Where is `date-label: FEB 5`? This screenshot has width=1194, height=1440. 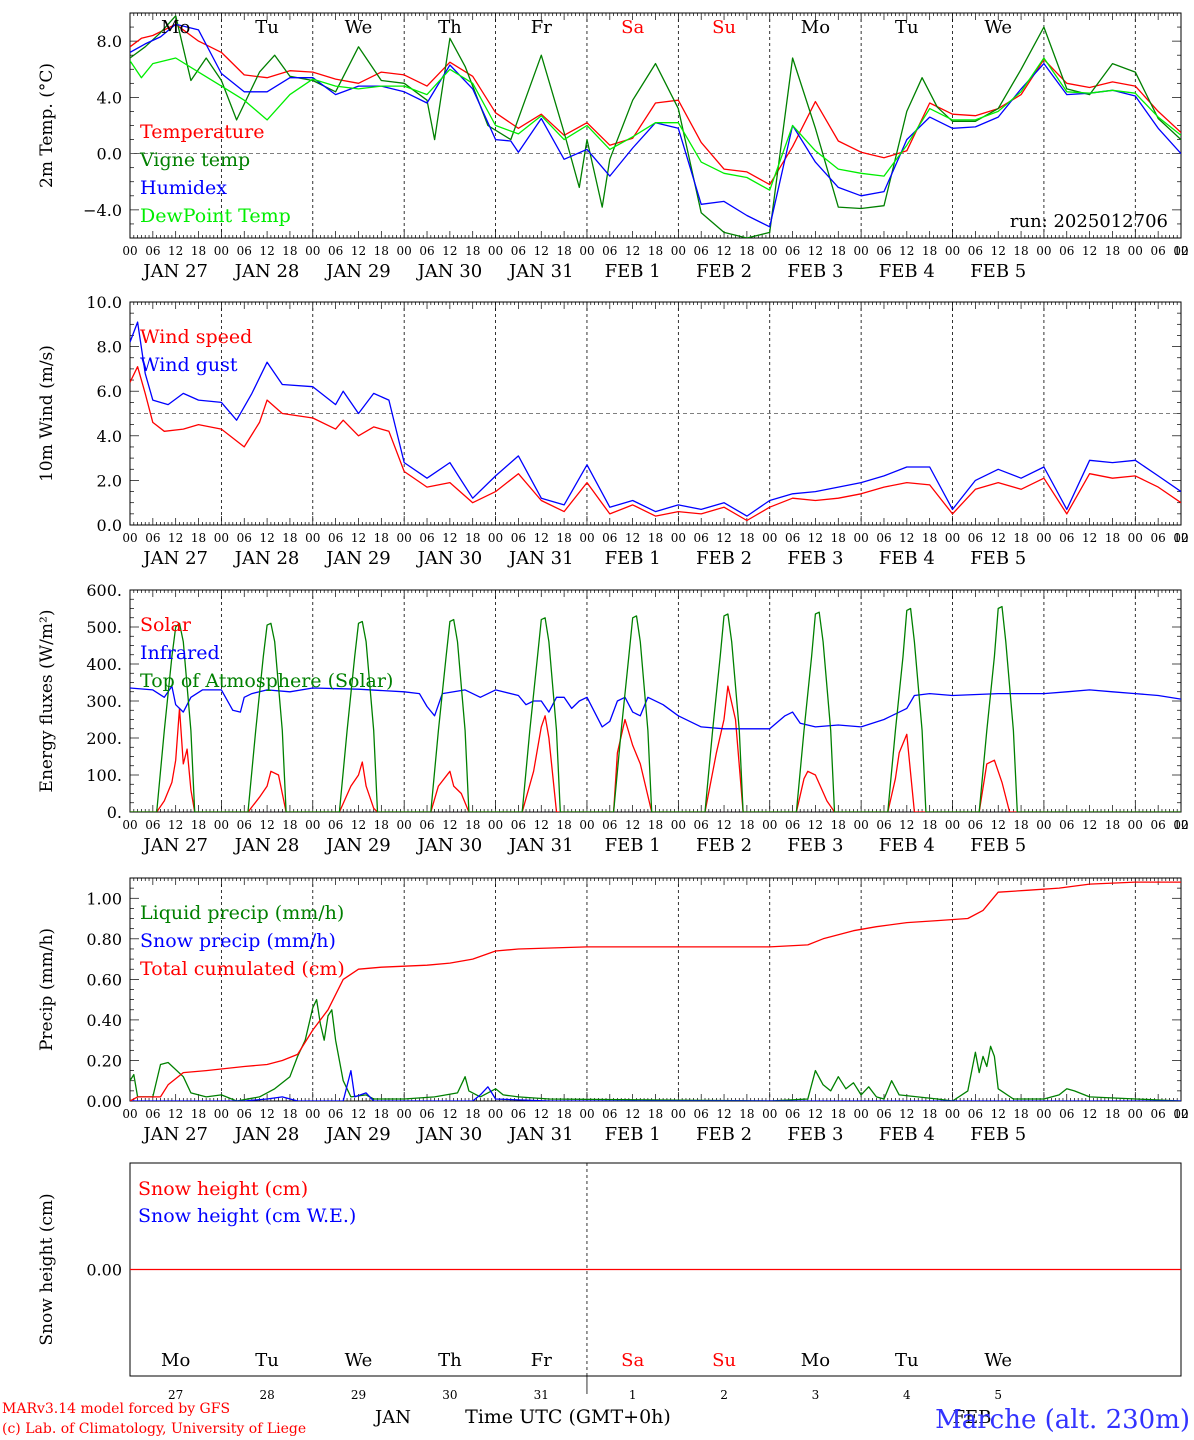
date-label: FEB 5 is located at coordinates (998, 271).